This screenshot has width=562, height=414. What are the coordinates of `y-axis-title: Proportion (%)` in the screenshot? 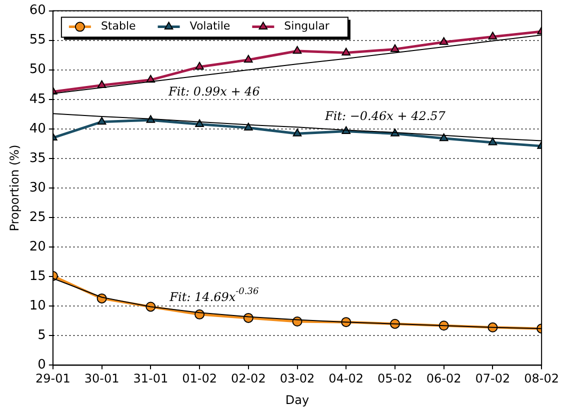 It's located at (14, 188).